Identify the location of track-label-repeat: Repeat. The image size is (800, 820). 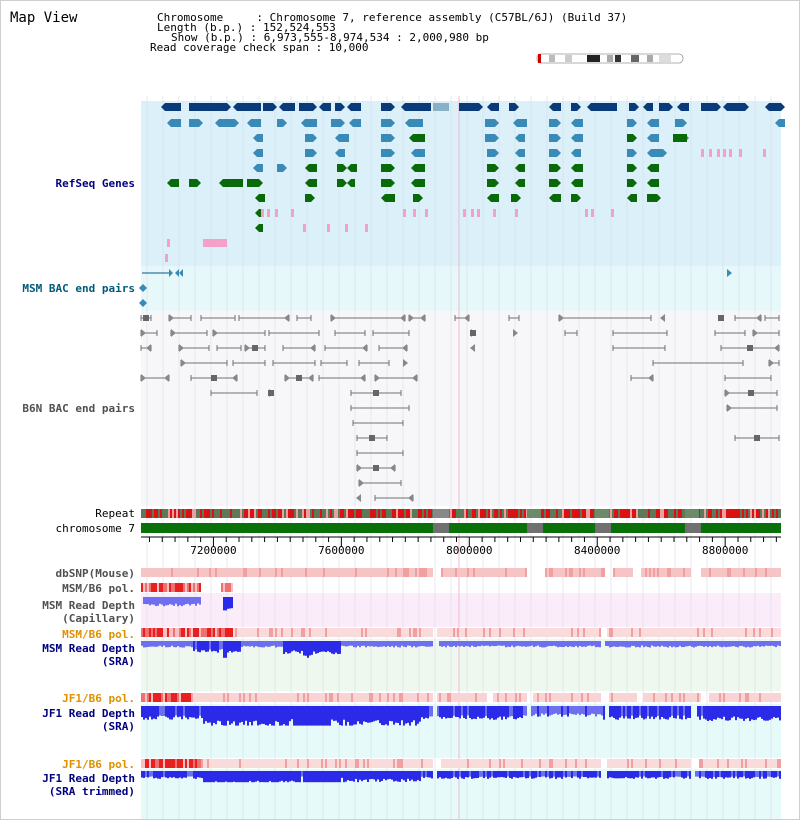
(115, 513).